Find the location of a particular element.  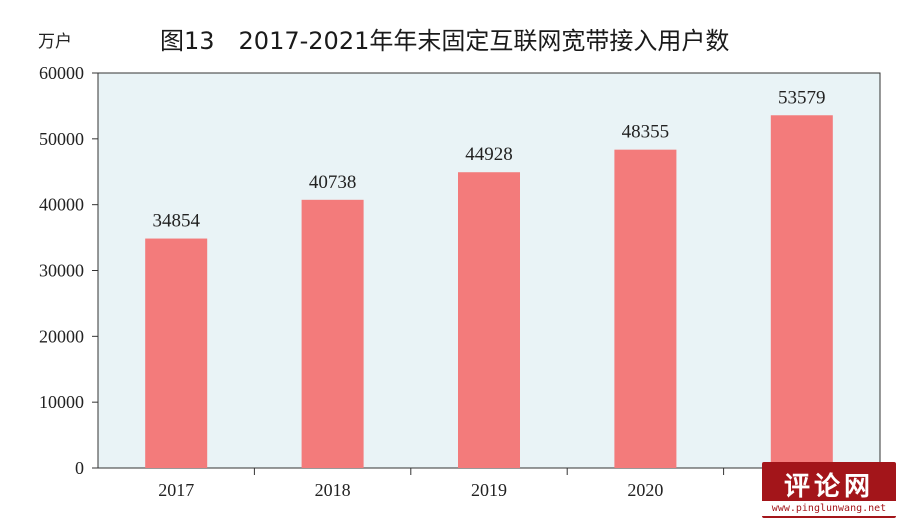

x-tick-label-2019: 2019 is located at coordinates (489, 490).